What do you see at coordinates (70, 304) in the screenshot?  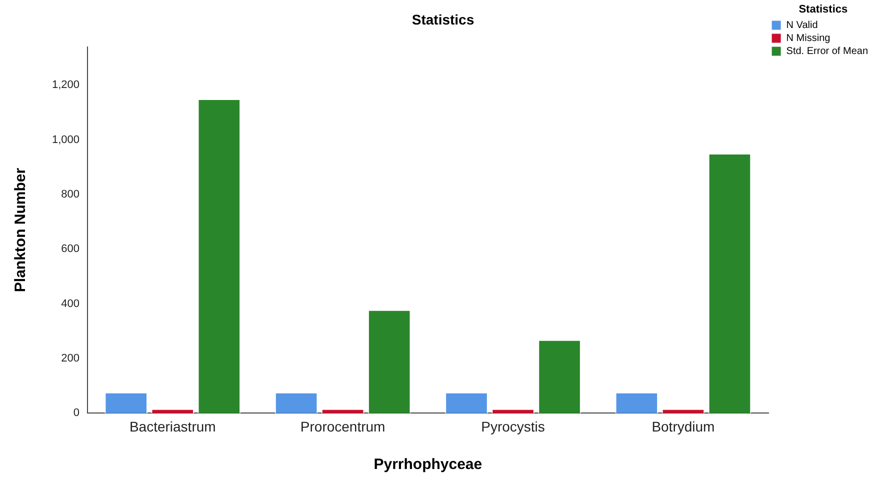 I see `y-tick-label: 400` at bounding box center [70, 304].